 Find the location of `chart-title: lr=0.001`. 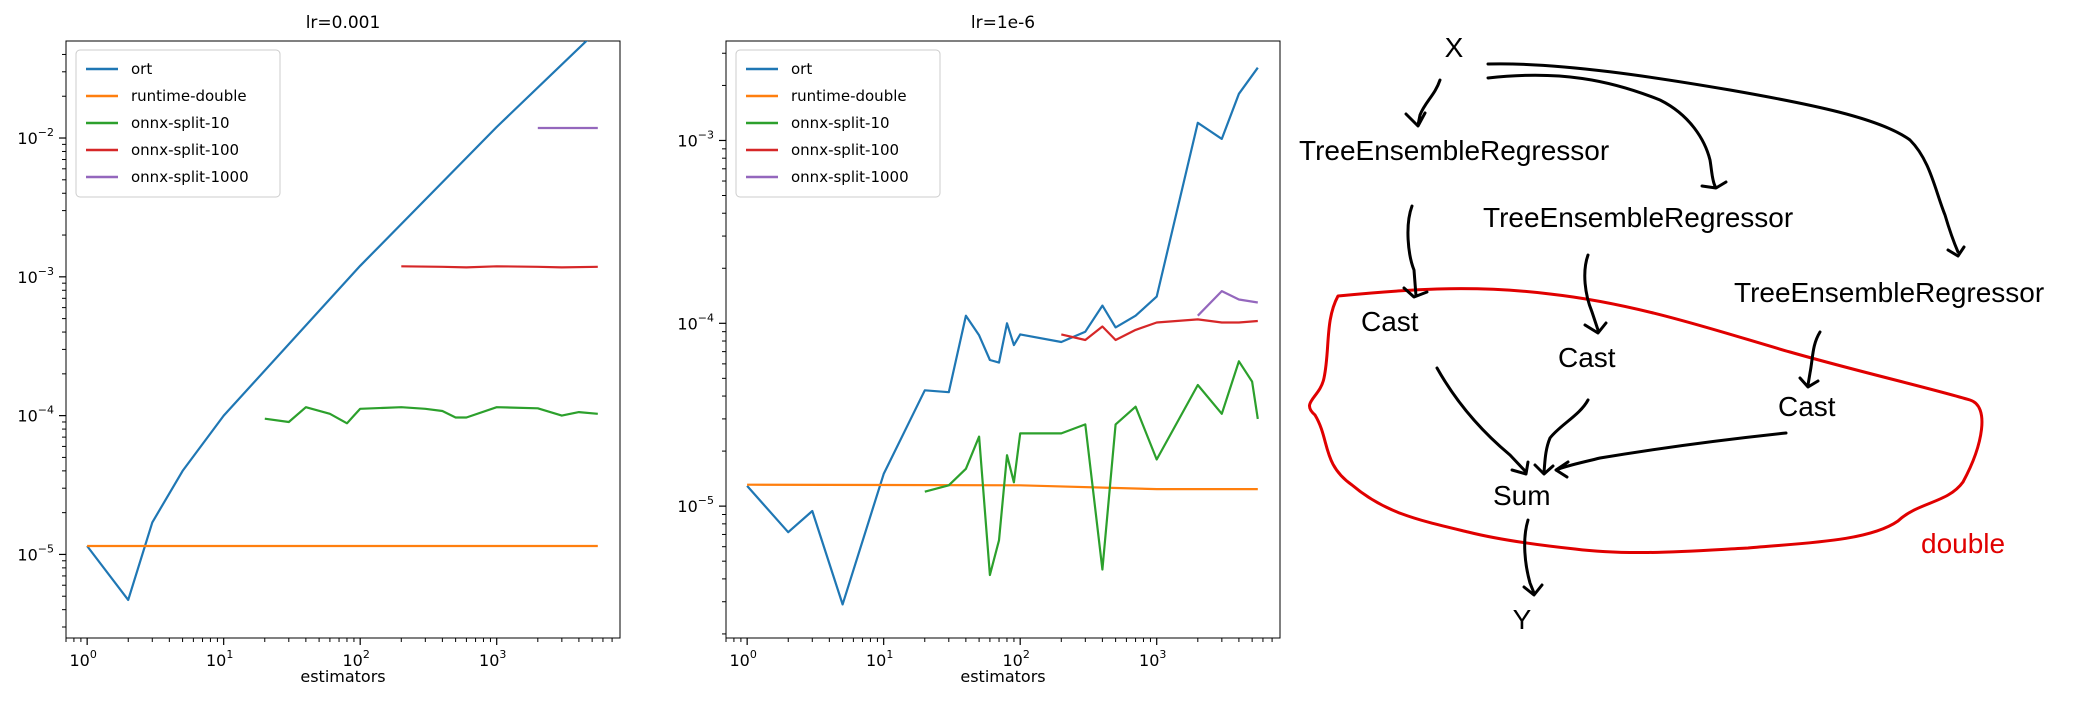

chart-title: lr=0.001 is located at coordinates (343, 23).